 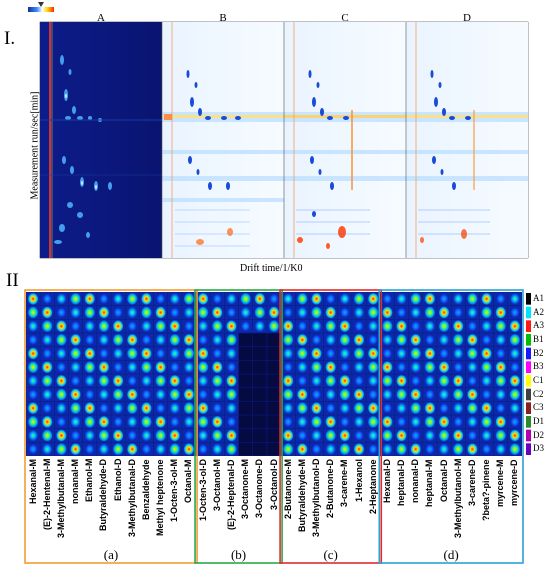 I want to click on group-letter: (c), so click(x=330, y=554).